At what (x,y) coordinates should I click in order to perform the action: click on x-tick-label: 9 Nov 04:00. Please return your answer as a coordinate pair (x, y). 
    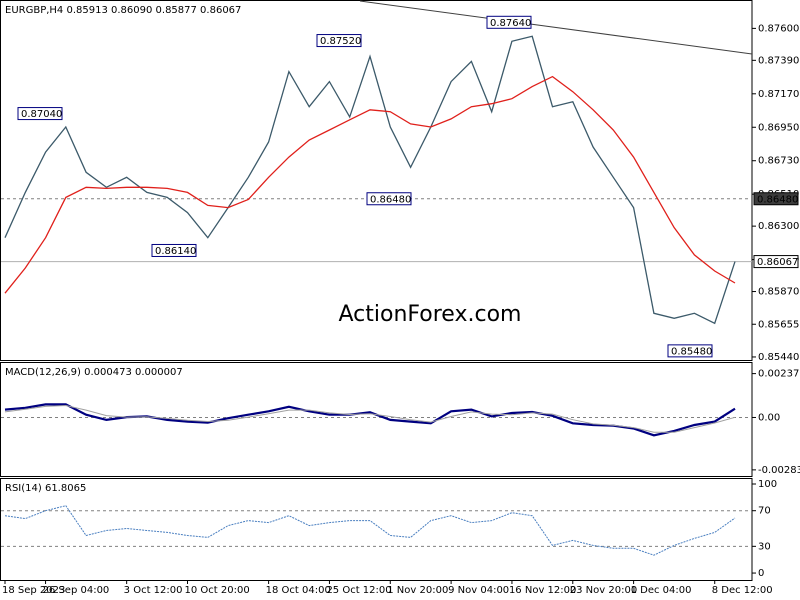
    Looking at the image, I should click on (478, 590).